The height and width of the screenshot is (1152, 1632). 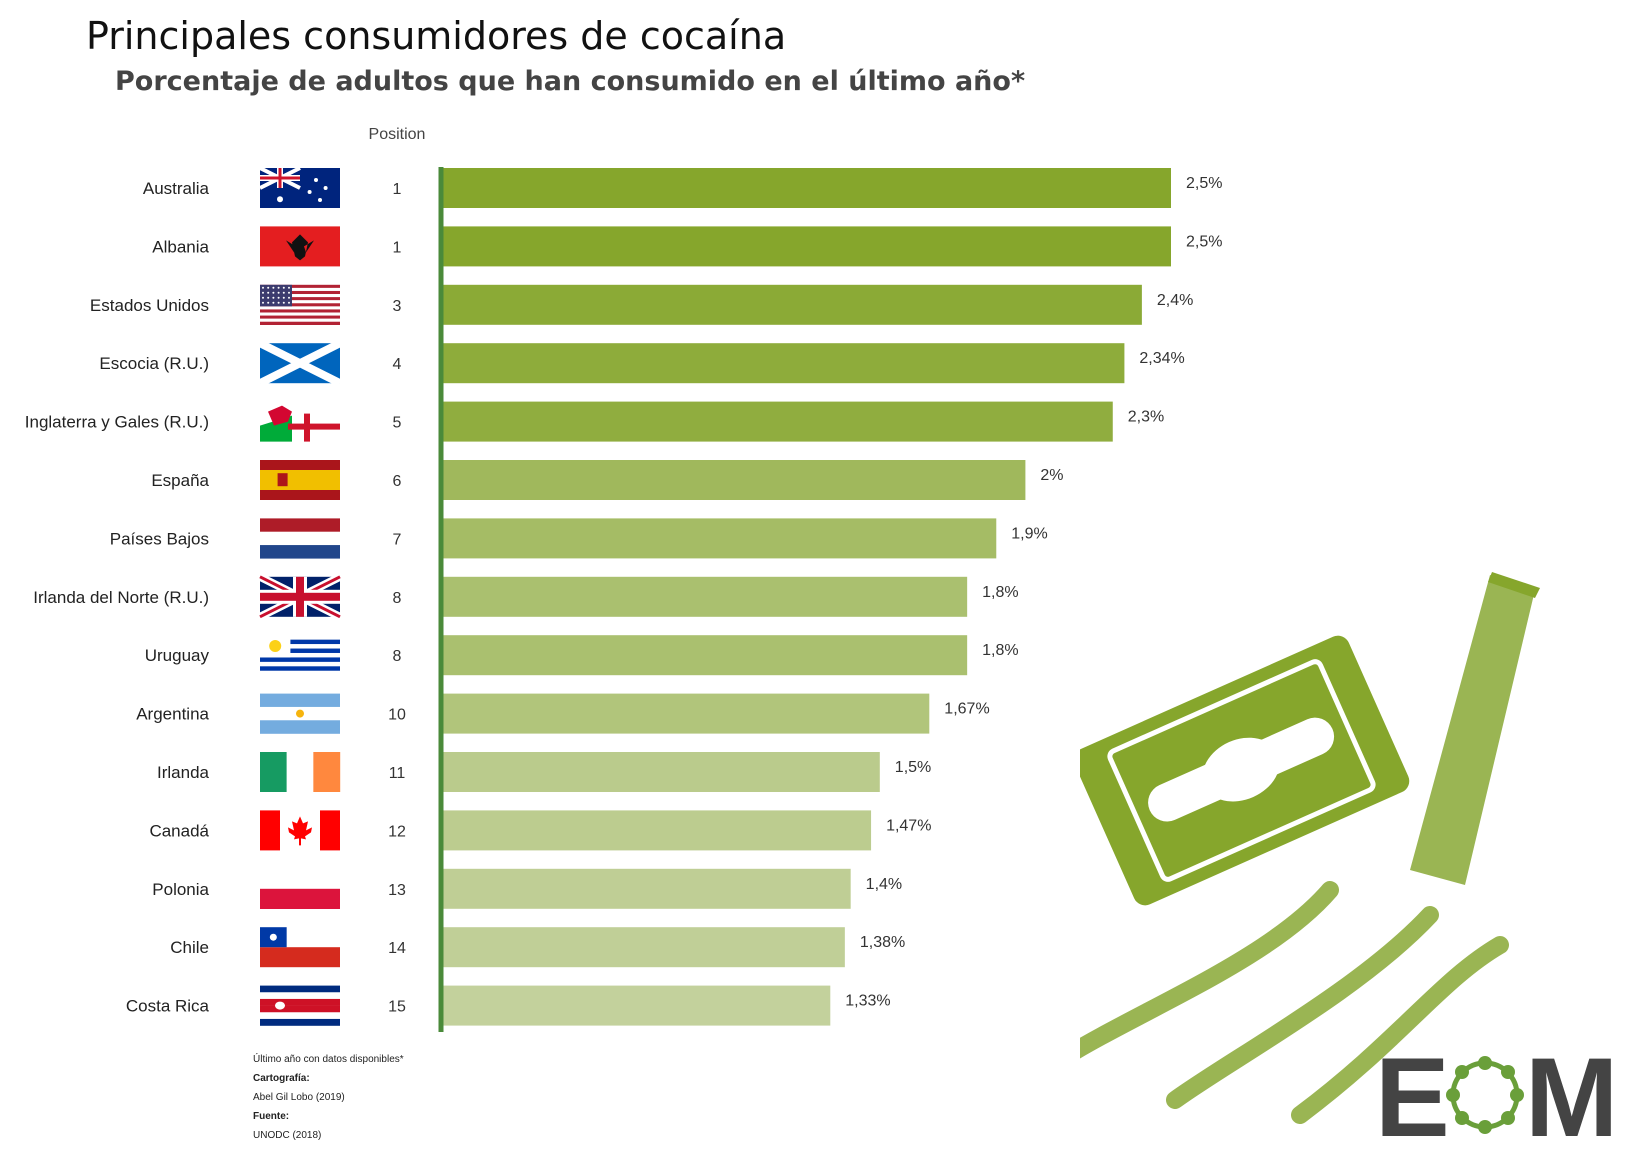 What do you see at coordinates (397, 890) in the screenshot?
I see `position-label: 13` at bounding box center [397, 890].